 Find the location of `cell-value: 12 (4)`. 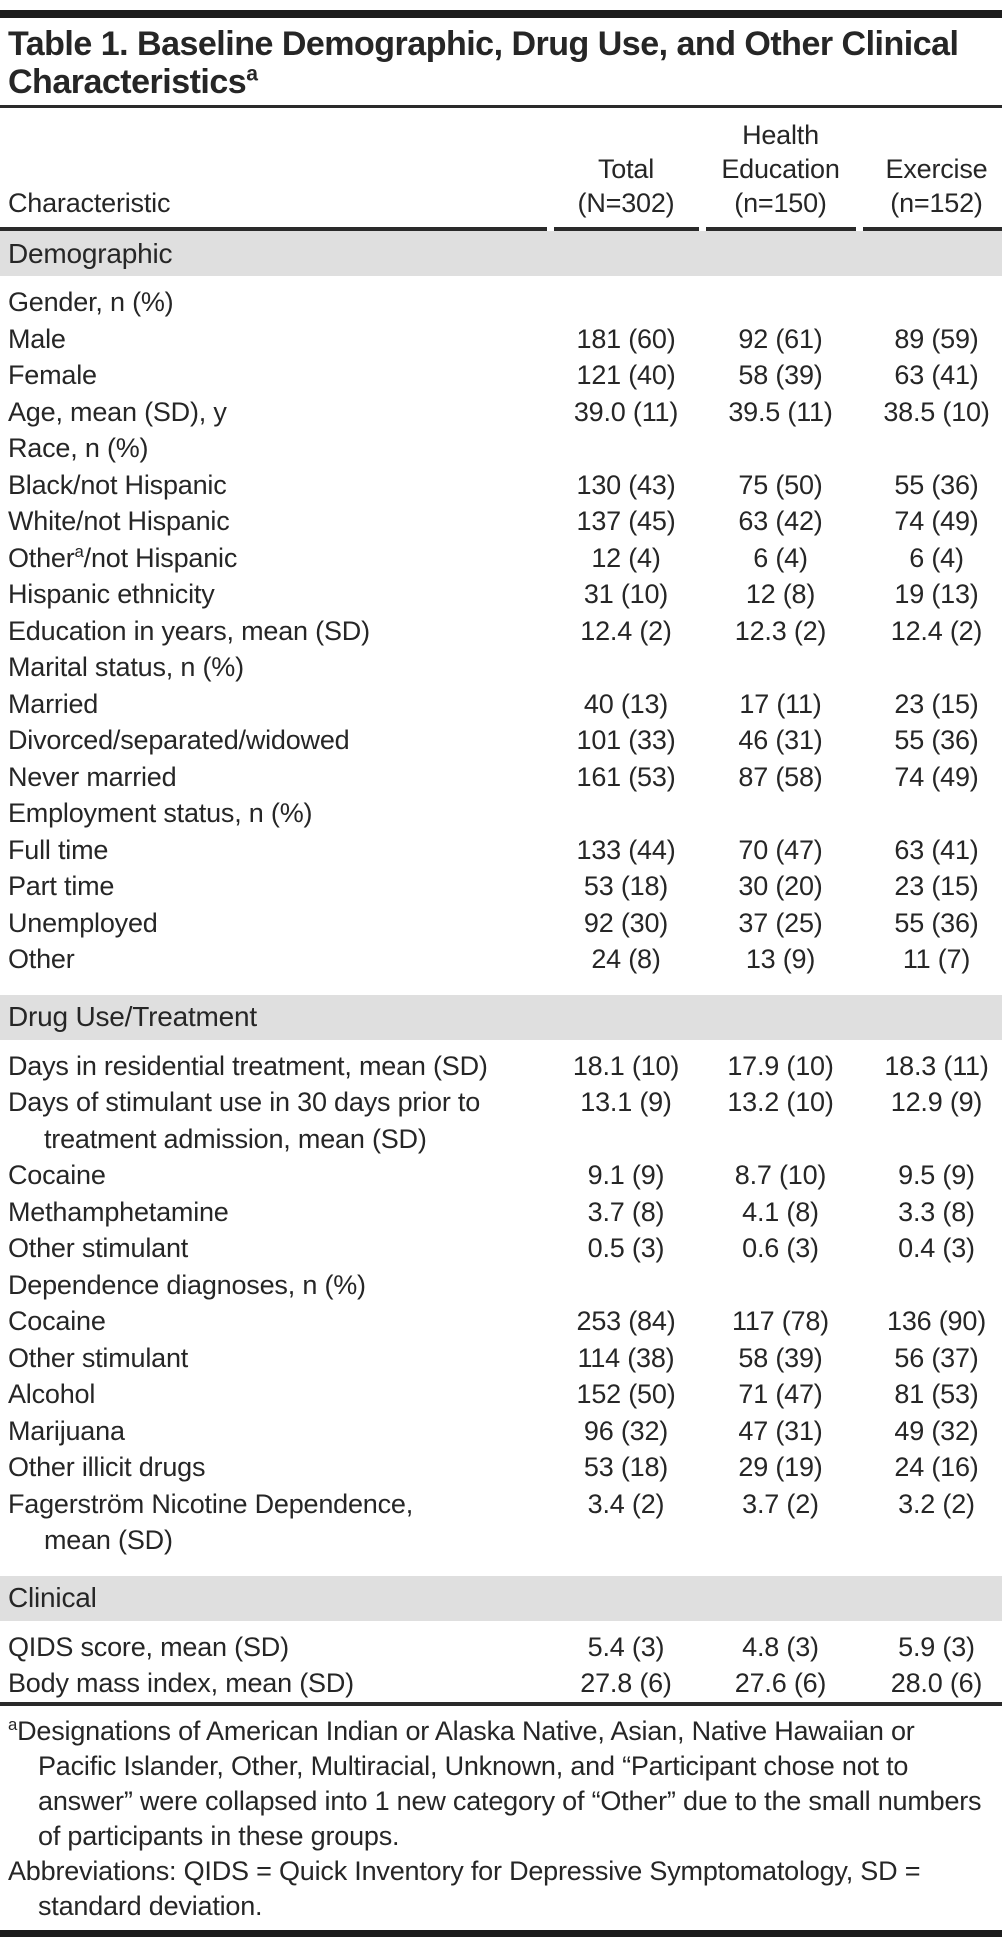

cell-value: 12 (4) is located at coordinates (626, 557).